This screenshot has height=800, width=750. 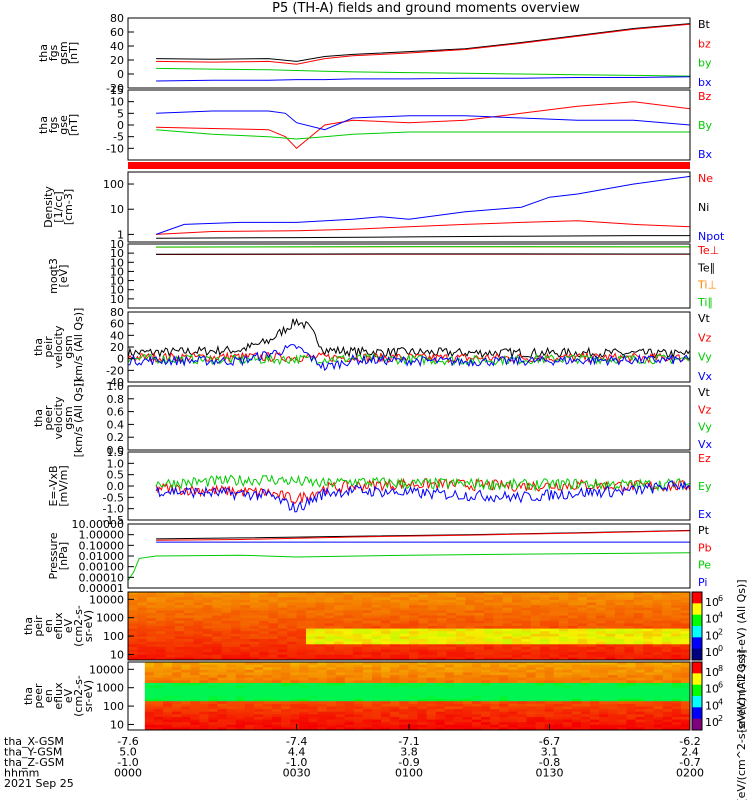 What do you see at coordinates (58, 626) in the screenshot?
I see `y-axis-label-line: eflux` at bounding box center [58, 626].